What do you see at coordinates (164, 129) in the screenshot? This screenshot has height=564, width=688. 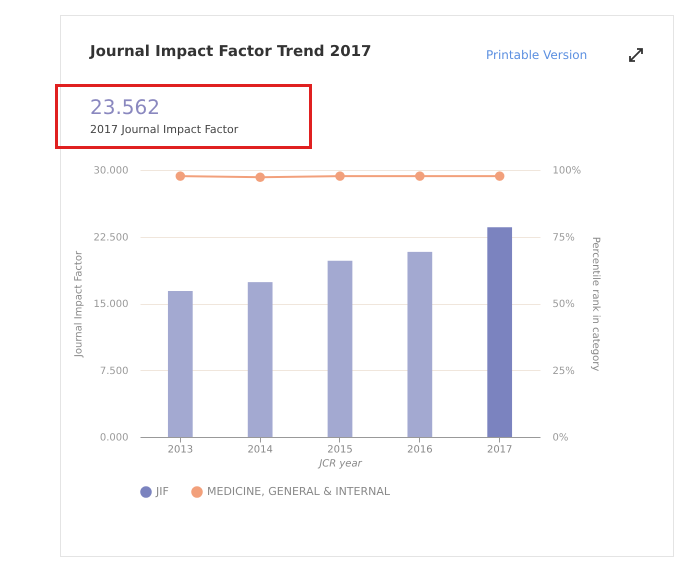 I see `text: 2017 Journal Impact Factor` at bounding box center [164, 129].